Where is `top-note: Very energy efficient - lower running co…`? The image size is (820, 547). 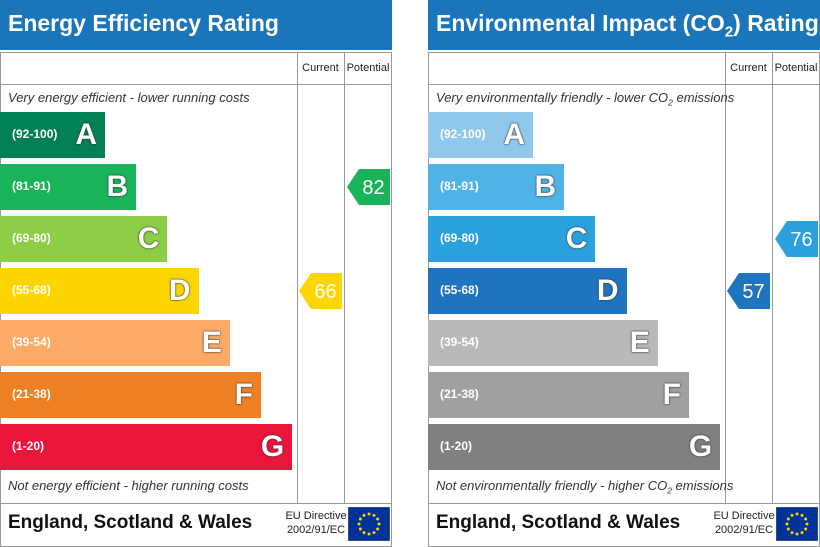 top-note: Very energy efficient - lower running co… is located at coordinates (129, 97).